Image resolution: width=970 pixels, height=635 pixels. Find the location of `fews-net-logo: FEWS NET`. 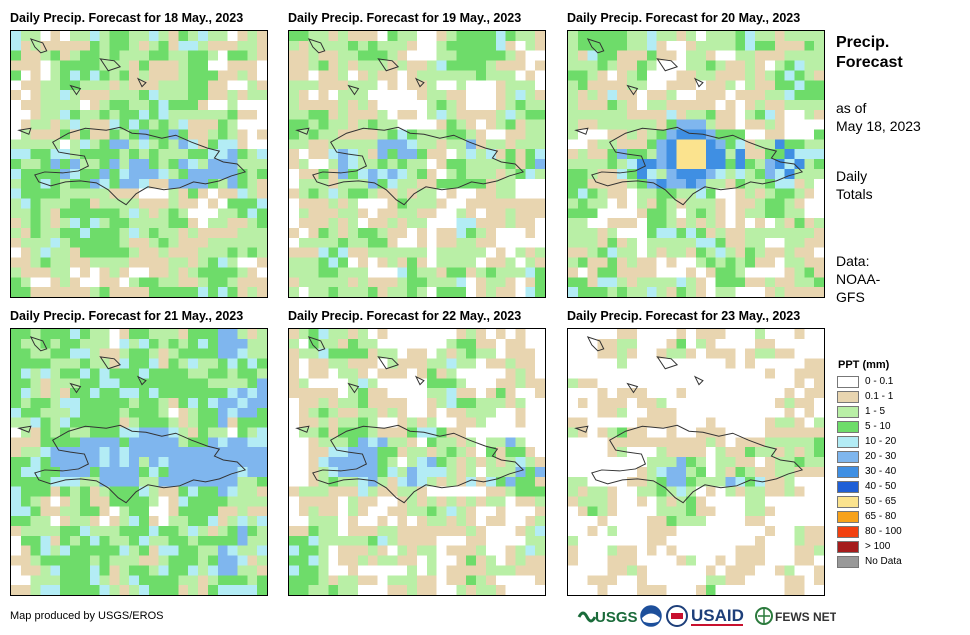

fews-net-logo: FEWS NET is located at coordinates (796, 616).